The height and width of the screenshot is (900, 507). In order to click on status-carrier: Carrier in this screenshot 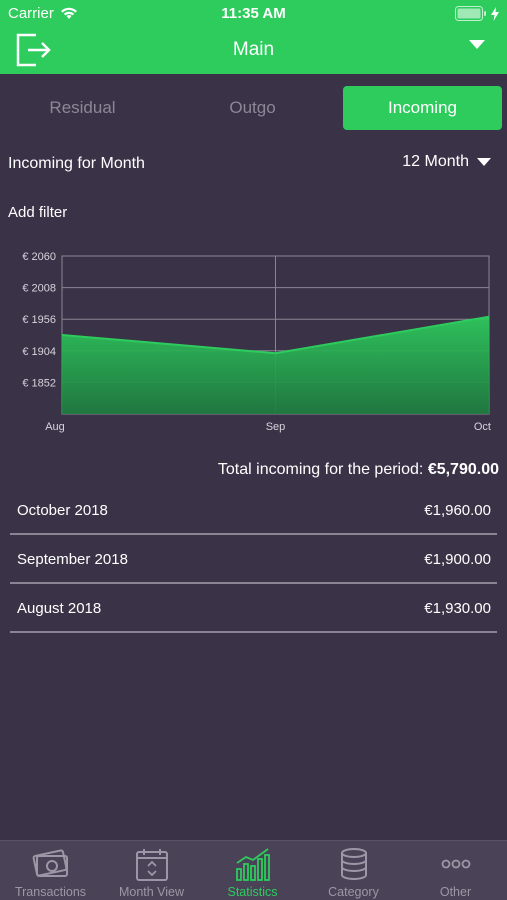, I will do `click(43, 13)`.